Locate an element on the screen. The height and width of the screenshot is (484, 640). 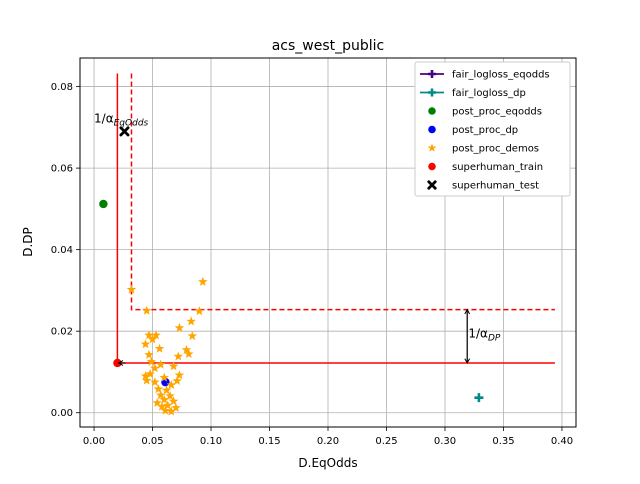
legend-label: post_proc_demos is located at coordinates (495, 149).